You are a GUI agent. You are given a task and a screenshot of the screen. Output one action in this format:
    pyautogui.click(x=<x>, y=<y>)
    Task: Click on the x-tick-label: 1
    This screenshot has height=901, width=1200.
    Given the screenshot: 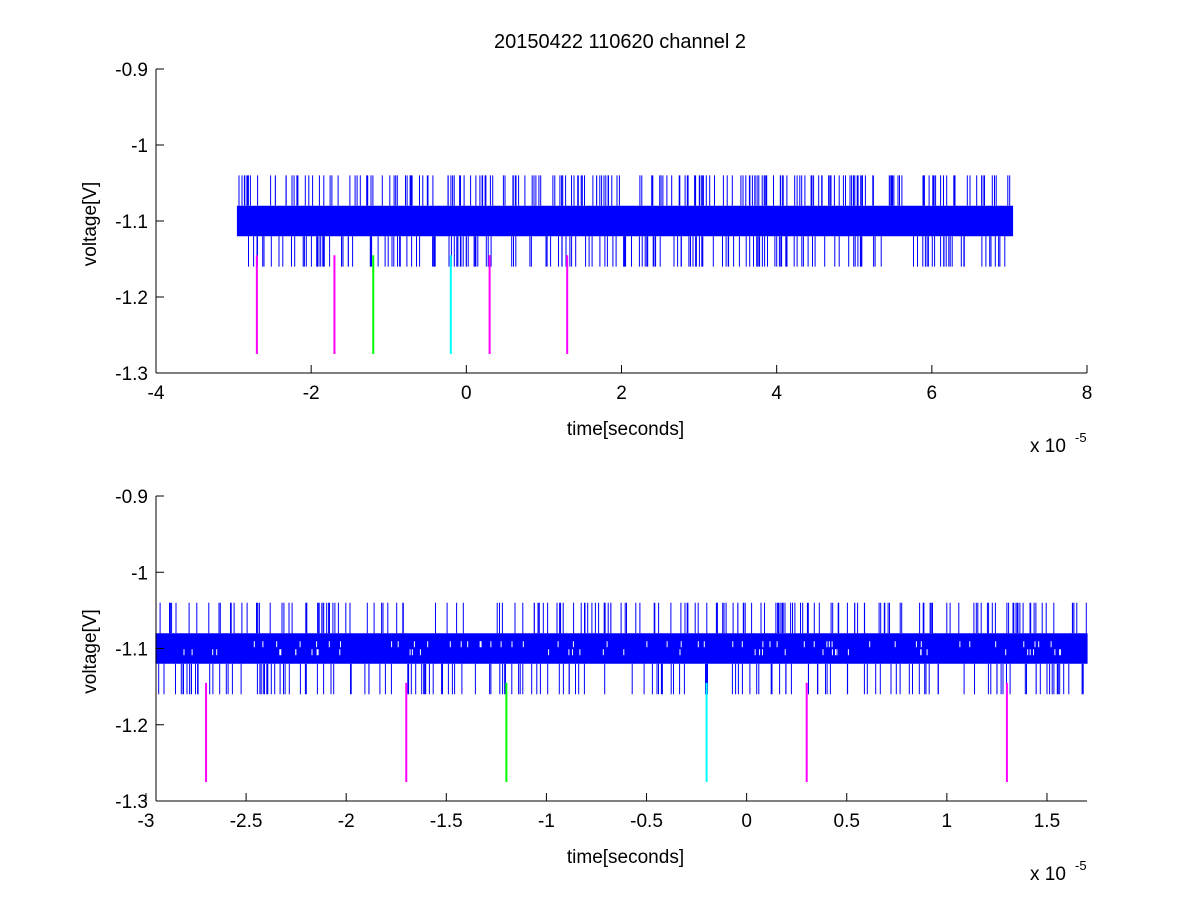 What is the action you would take?
    pyautogui.click(x=947, y=821)
    